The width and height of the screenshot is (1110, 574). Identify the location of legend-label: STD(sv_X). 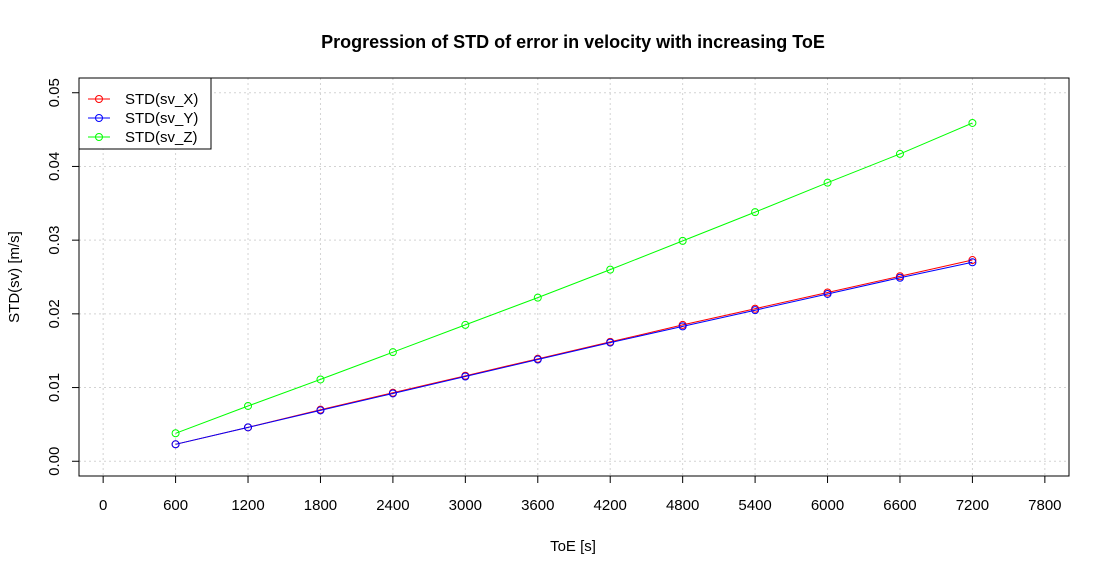
(161, 99).